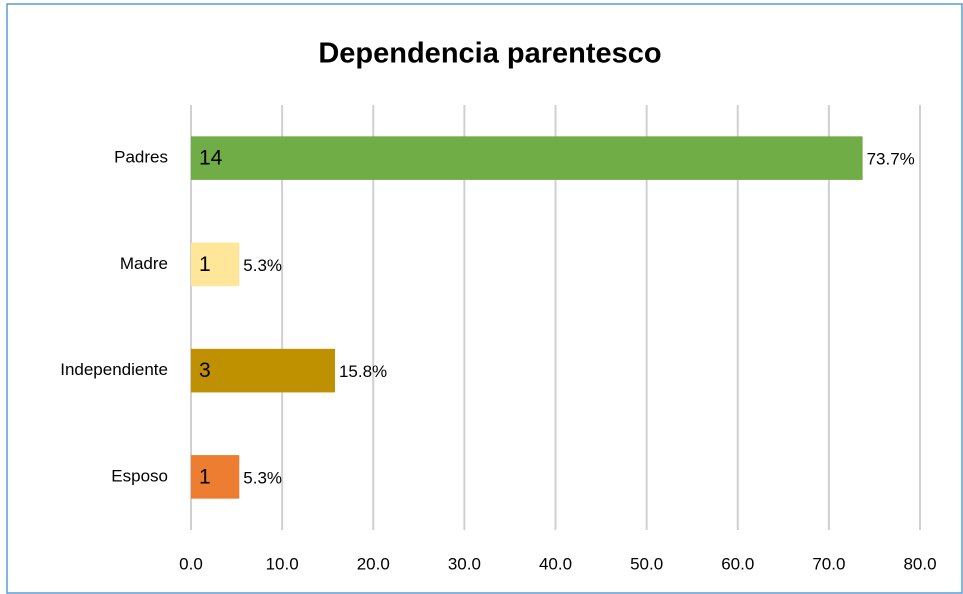  What do you see at coordinates (144, 263) in the screenshot?
I see `y-tick-label: Madre` at bounding box center [144, 263].